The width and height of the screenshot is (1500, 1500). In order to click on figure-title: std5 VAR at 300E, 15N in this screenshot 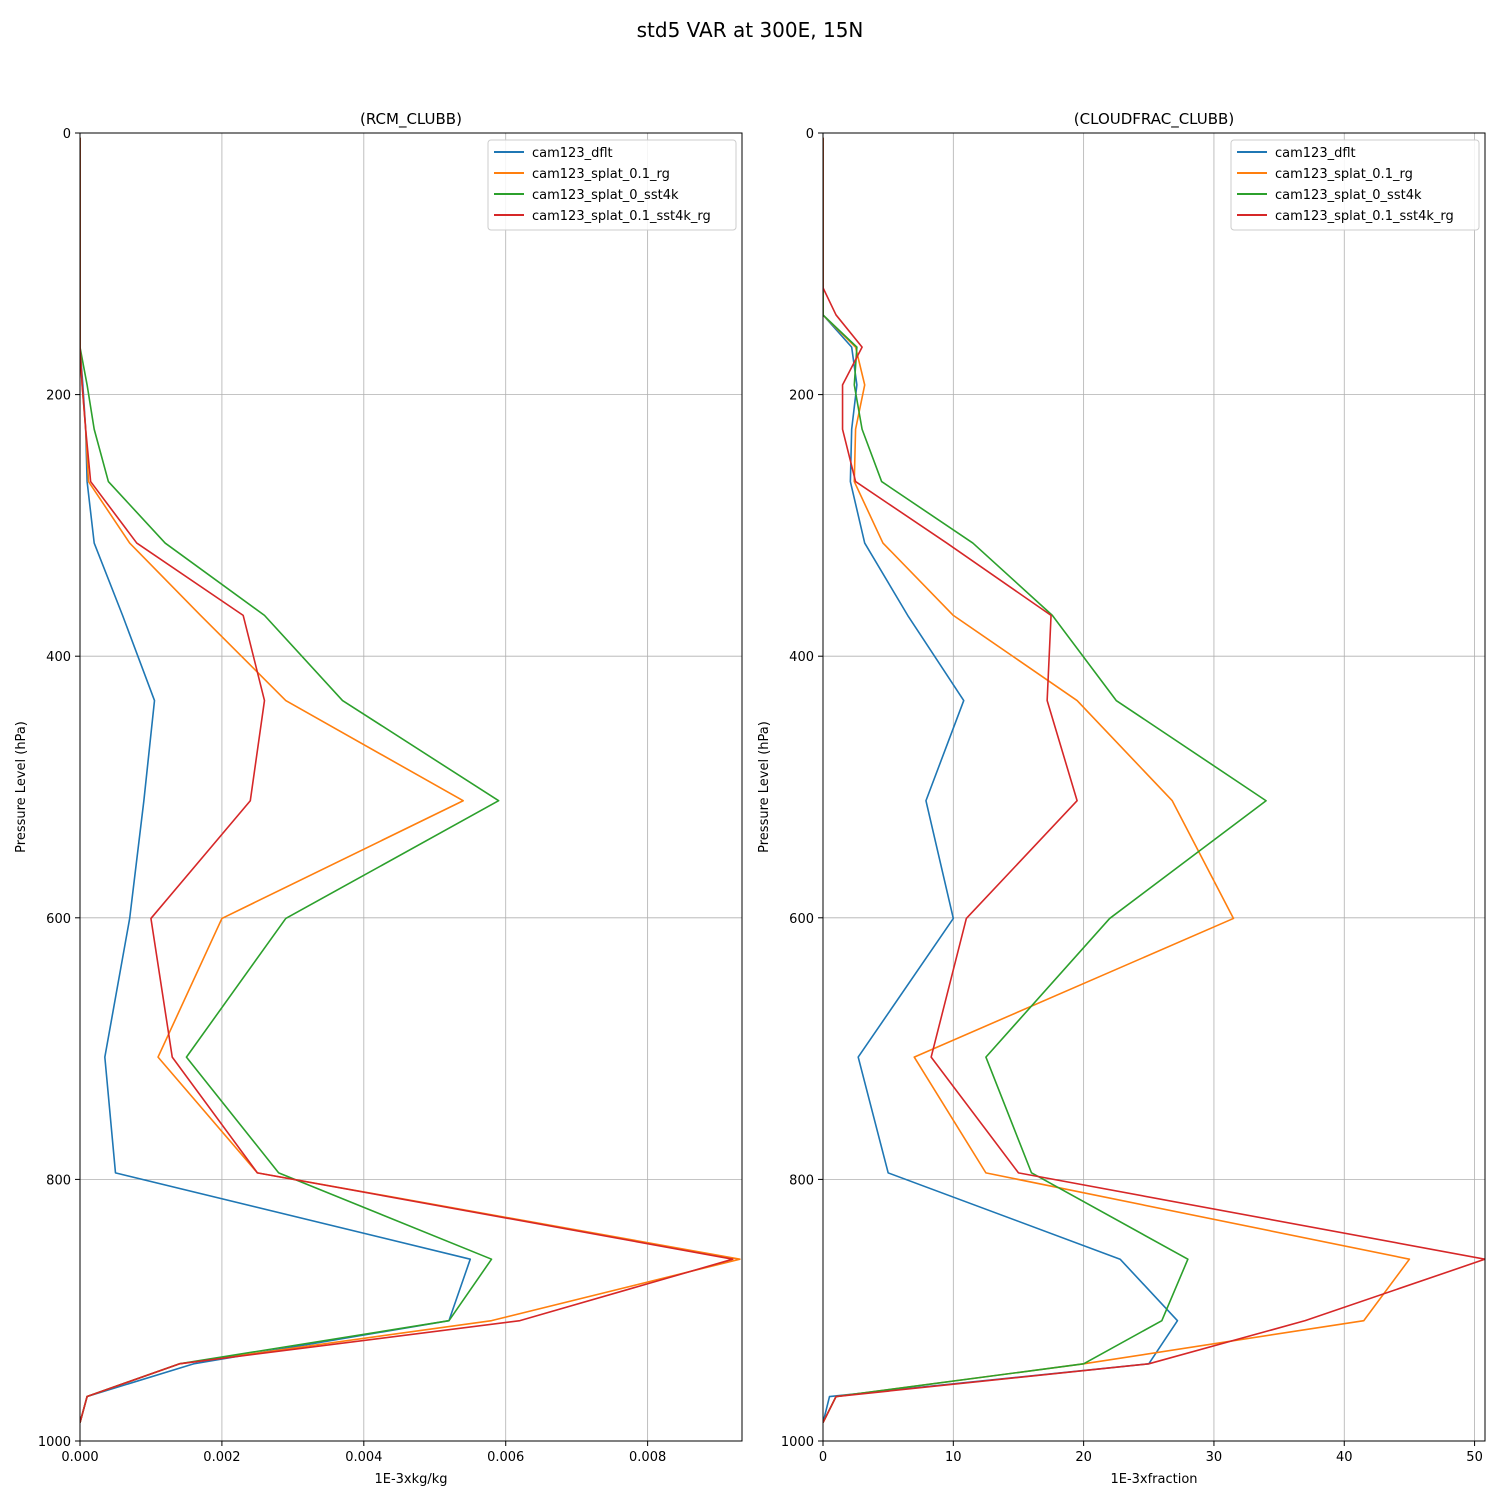, I will do `click(750, 30)`.